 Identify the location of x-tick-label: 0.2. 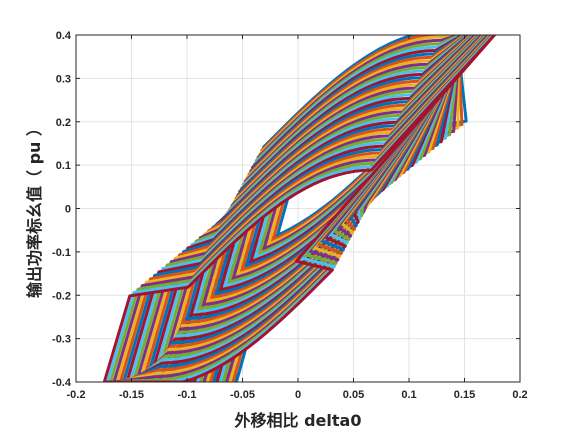
(519, 395).